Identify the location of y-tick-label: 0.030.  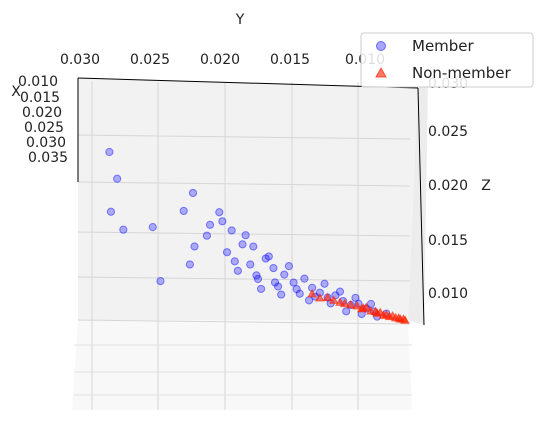
(80, 60).